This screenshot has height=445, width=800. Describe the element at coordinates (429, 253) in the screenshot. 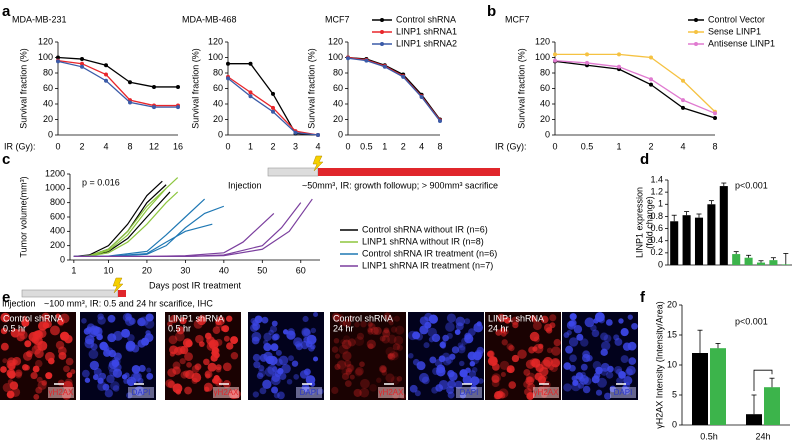

I see `legend-label: Control shRNA IR treatment (n=6)` at that location.